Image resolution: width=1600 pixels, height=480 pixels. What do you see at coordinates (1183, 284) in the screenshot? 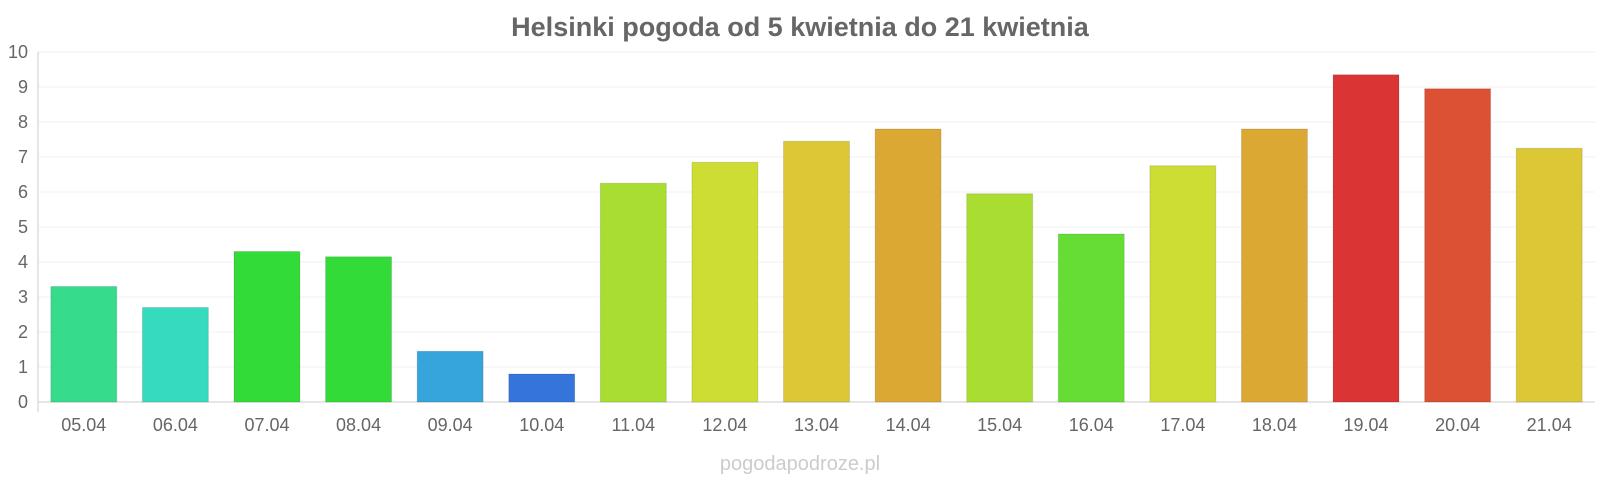
I see `bar-17.04` at bounding box center [1183, 284].